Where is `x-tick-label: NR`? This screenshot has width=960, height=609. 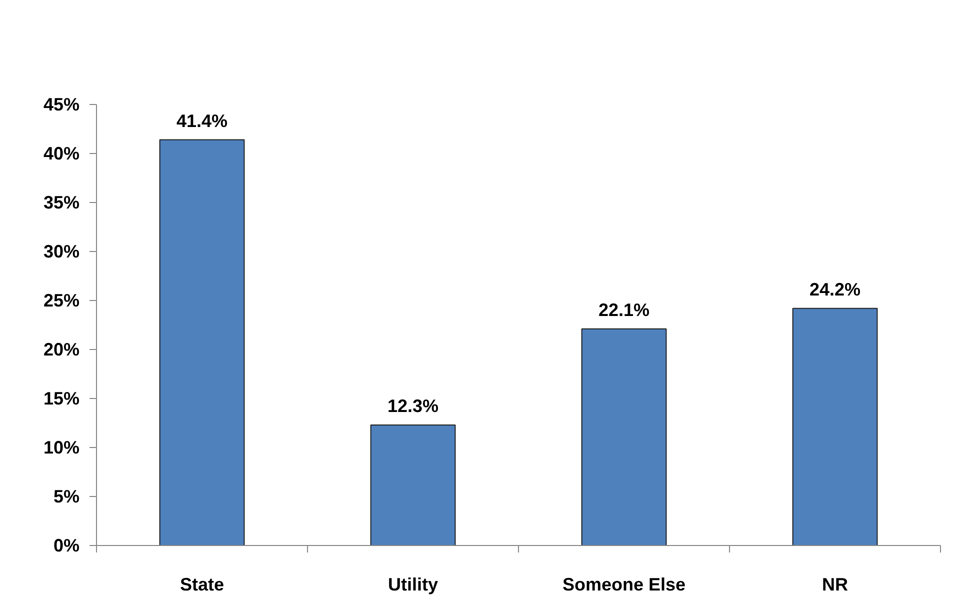 x-tick-label: NR is located at coordinates (835, 584).